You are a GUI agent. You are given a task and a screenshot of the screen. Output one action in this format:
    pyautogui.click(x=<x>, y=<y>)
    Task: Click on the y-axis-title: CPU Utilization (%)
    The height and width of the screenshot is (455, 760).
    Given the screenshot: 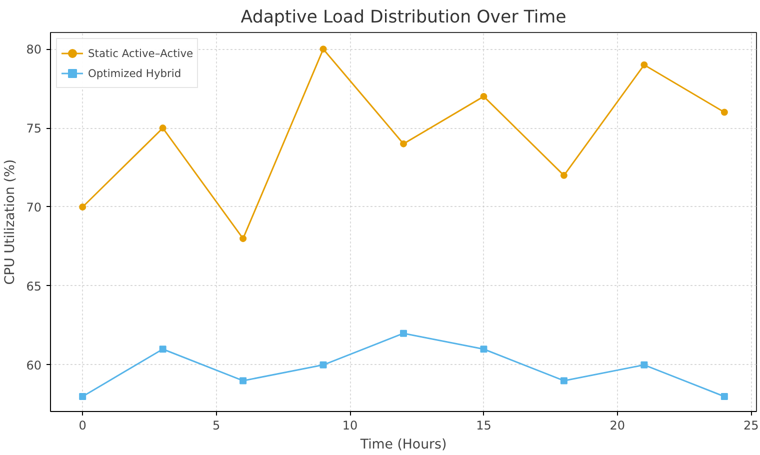 What is the action you would take?
    pyautogui.click(x=10, y=222)
    